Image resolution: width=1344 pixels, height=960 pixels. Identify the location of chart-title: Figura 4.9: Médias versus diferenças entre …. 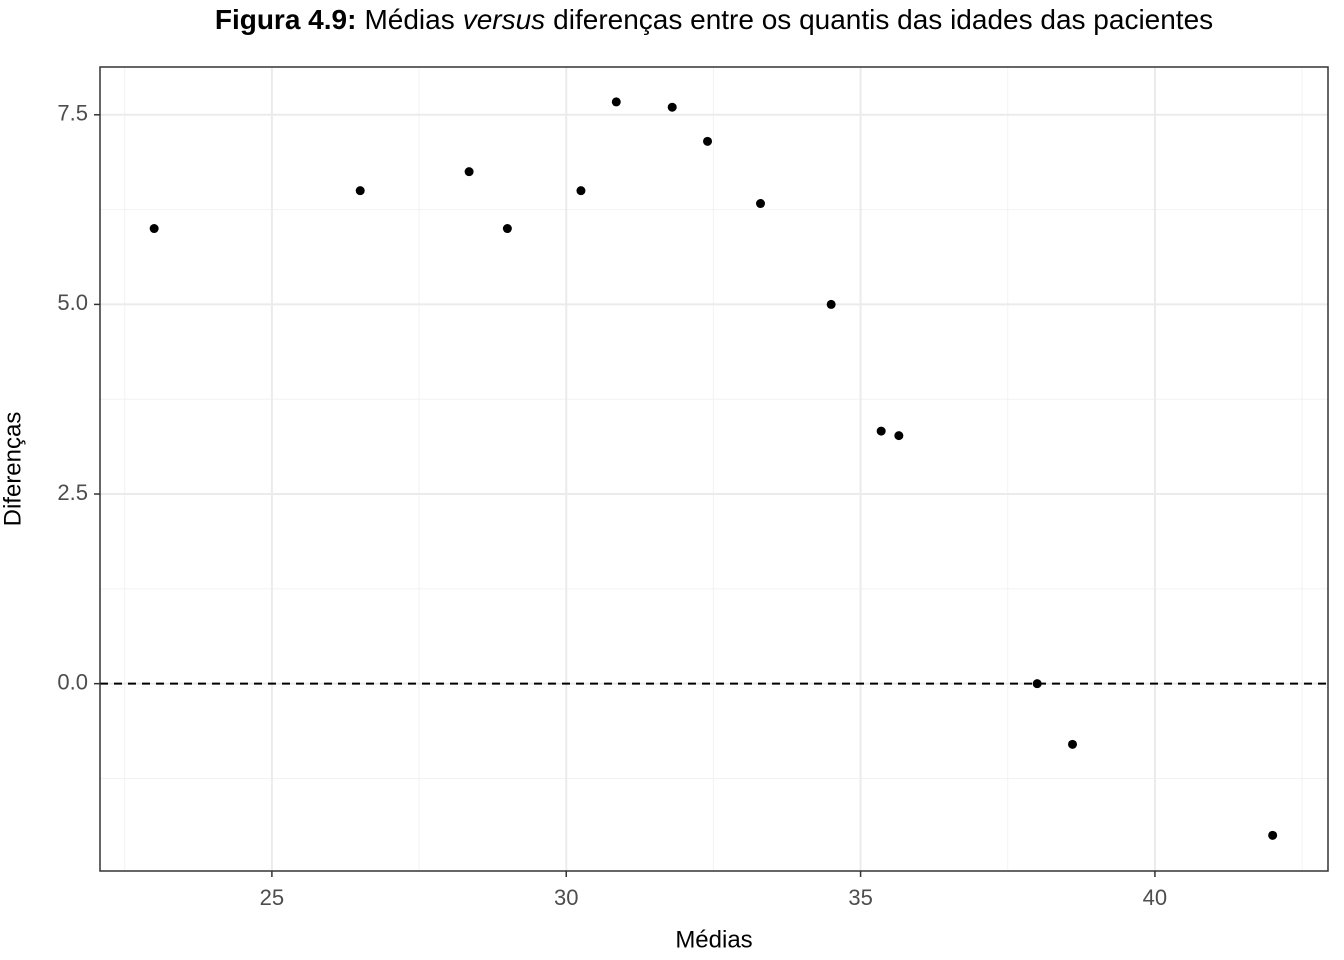
(714, 19).